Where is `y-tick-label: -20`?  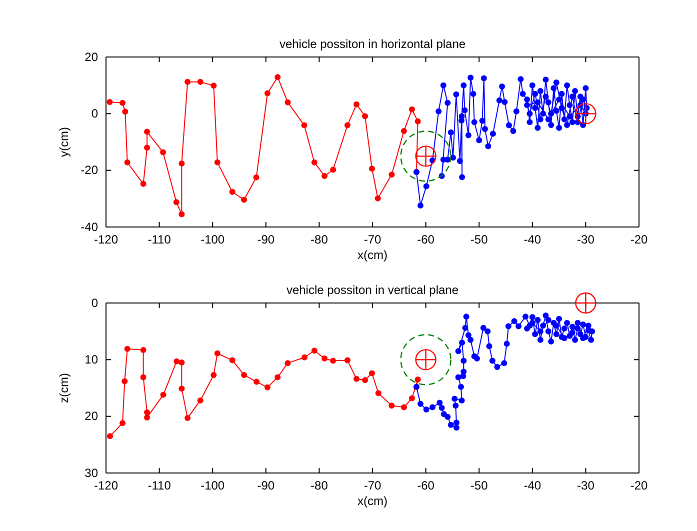 y-tick-label: -20 is located at coordinates (89, 170).